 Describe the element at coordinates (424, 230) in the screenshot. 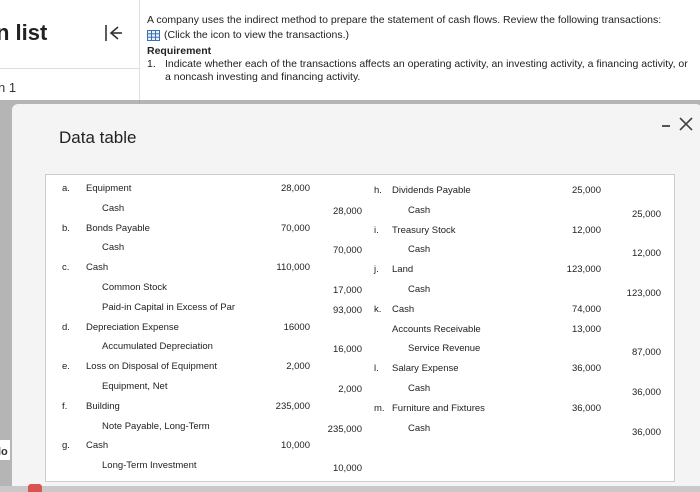

I see `account-name: Treasury Stock` at that location.